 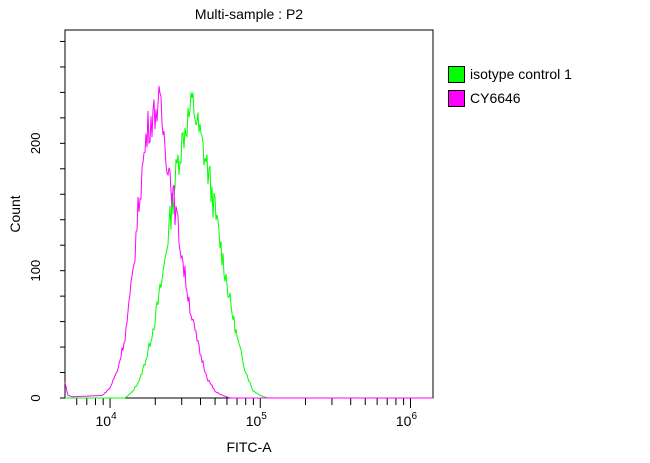 I want to click on x-tick-label: 10⁴, so click(x=106, y=420).